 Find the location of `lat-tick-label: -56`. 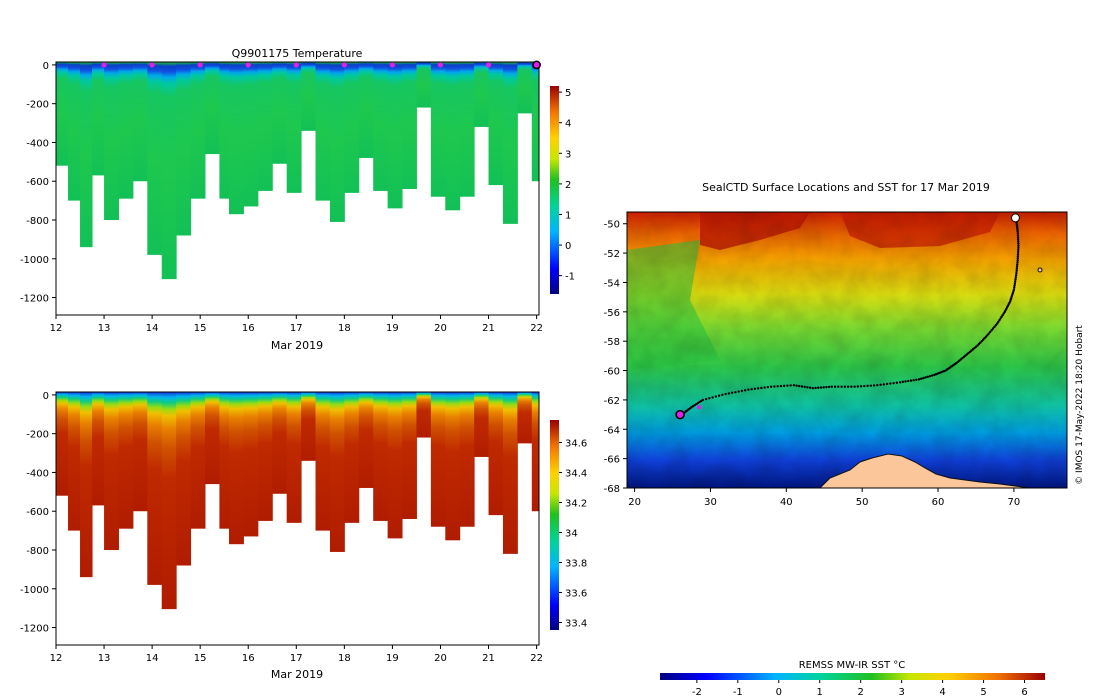

lat-tick-label: -56 is located at coordinates (612, 313).